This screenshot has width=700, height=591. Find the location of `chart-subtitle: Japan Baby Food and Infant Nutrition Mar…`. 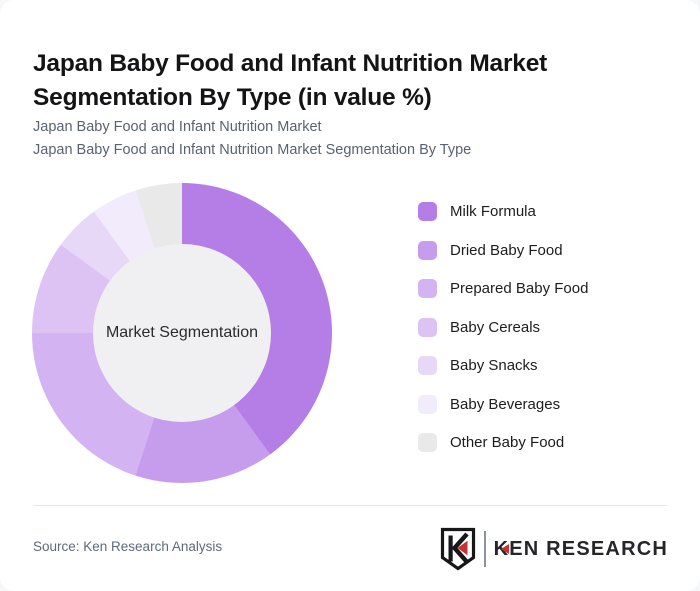

chart-subtitle: Japan Baby Food and Infant Nutrition Mar… is located at coordinates (348, 138).